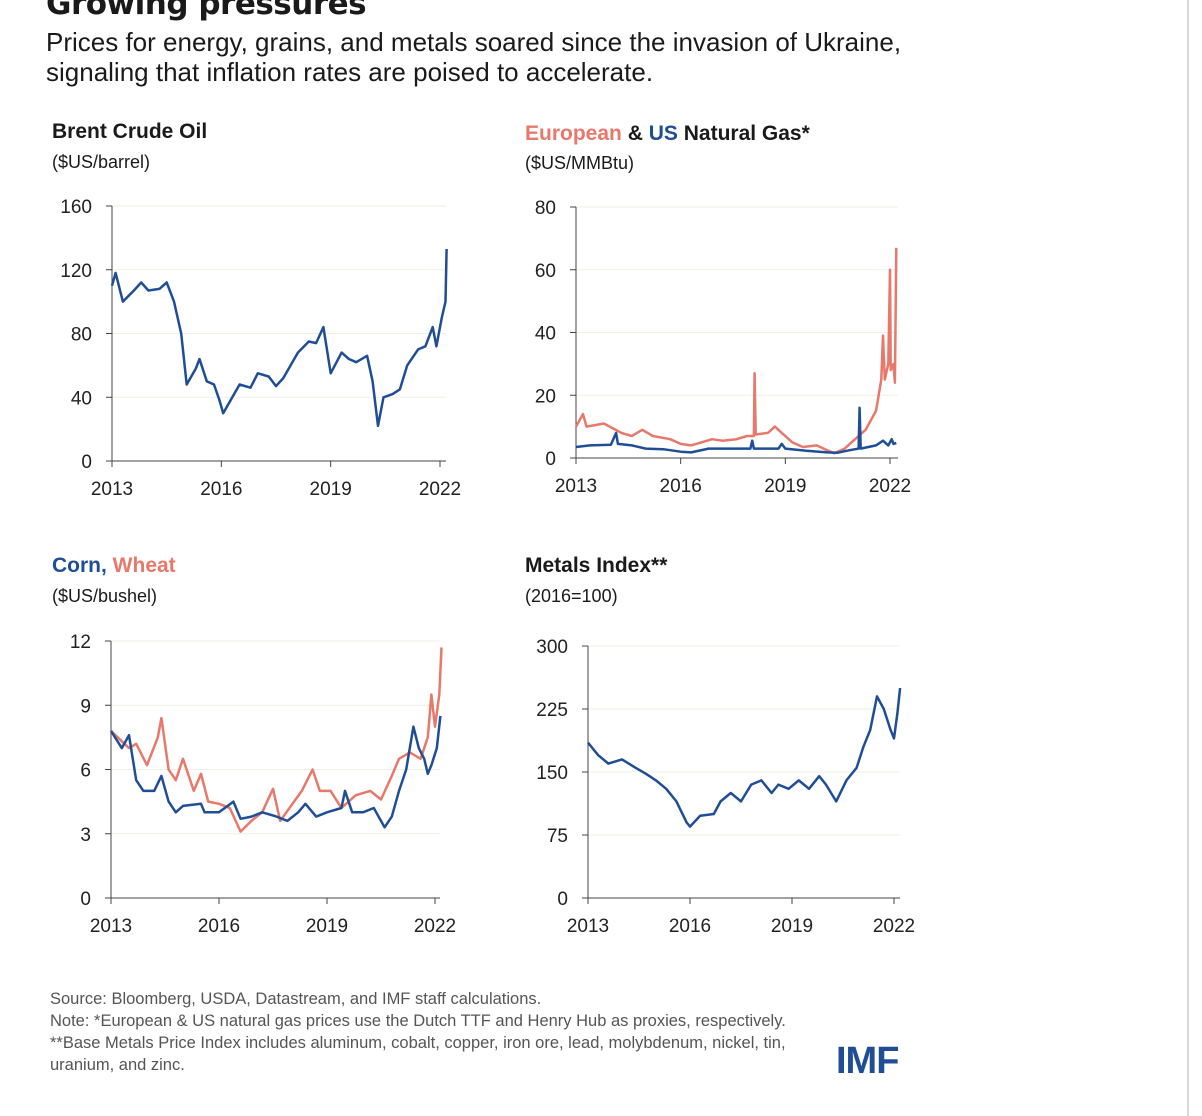 This screenshot has height=1116, width=1202. I want to click on y-tick-label: 3, so click(85, 835).